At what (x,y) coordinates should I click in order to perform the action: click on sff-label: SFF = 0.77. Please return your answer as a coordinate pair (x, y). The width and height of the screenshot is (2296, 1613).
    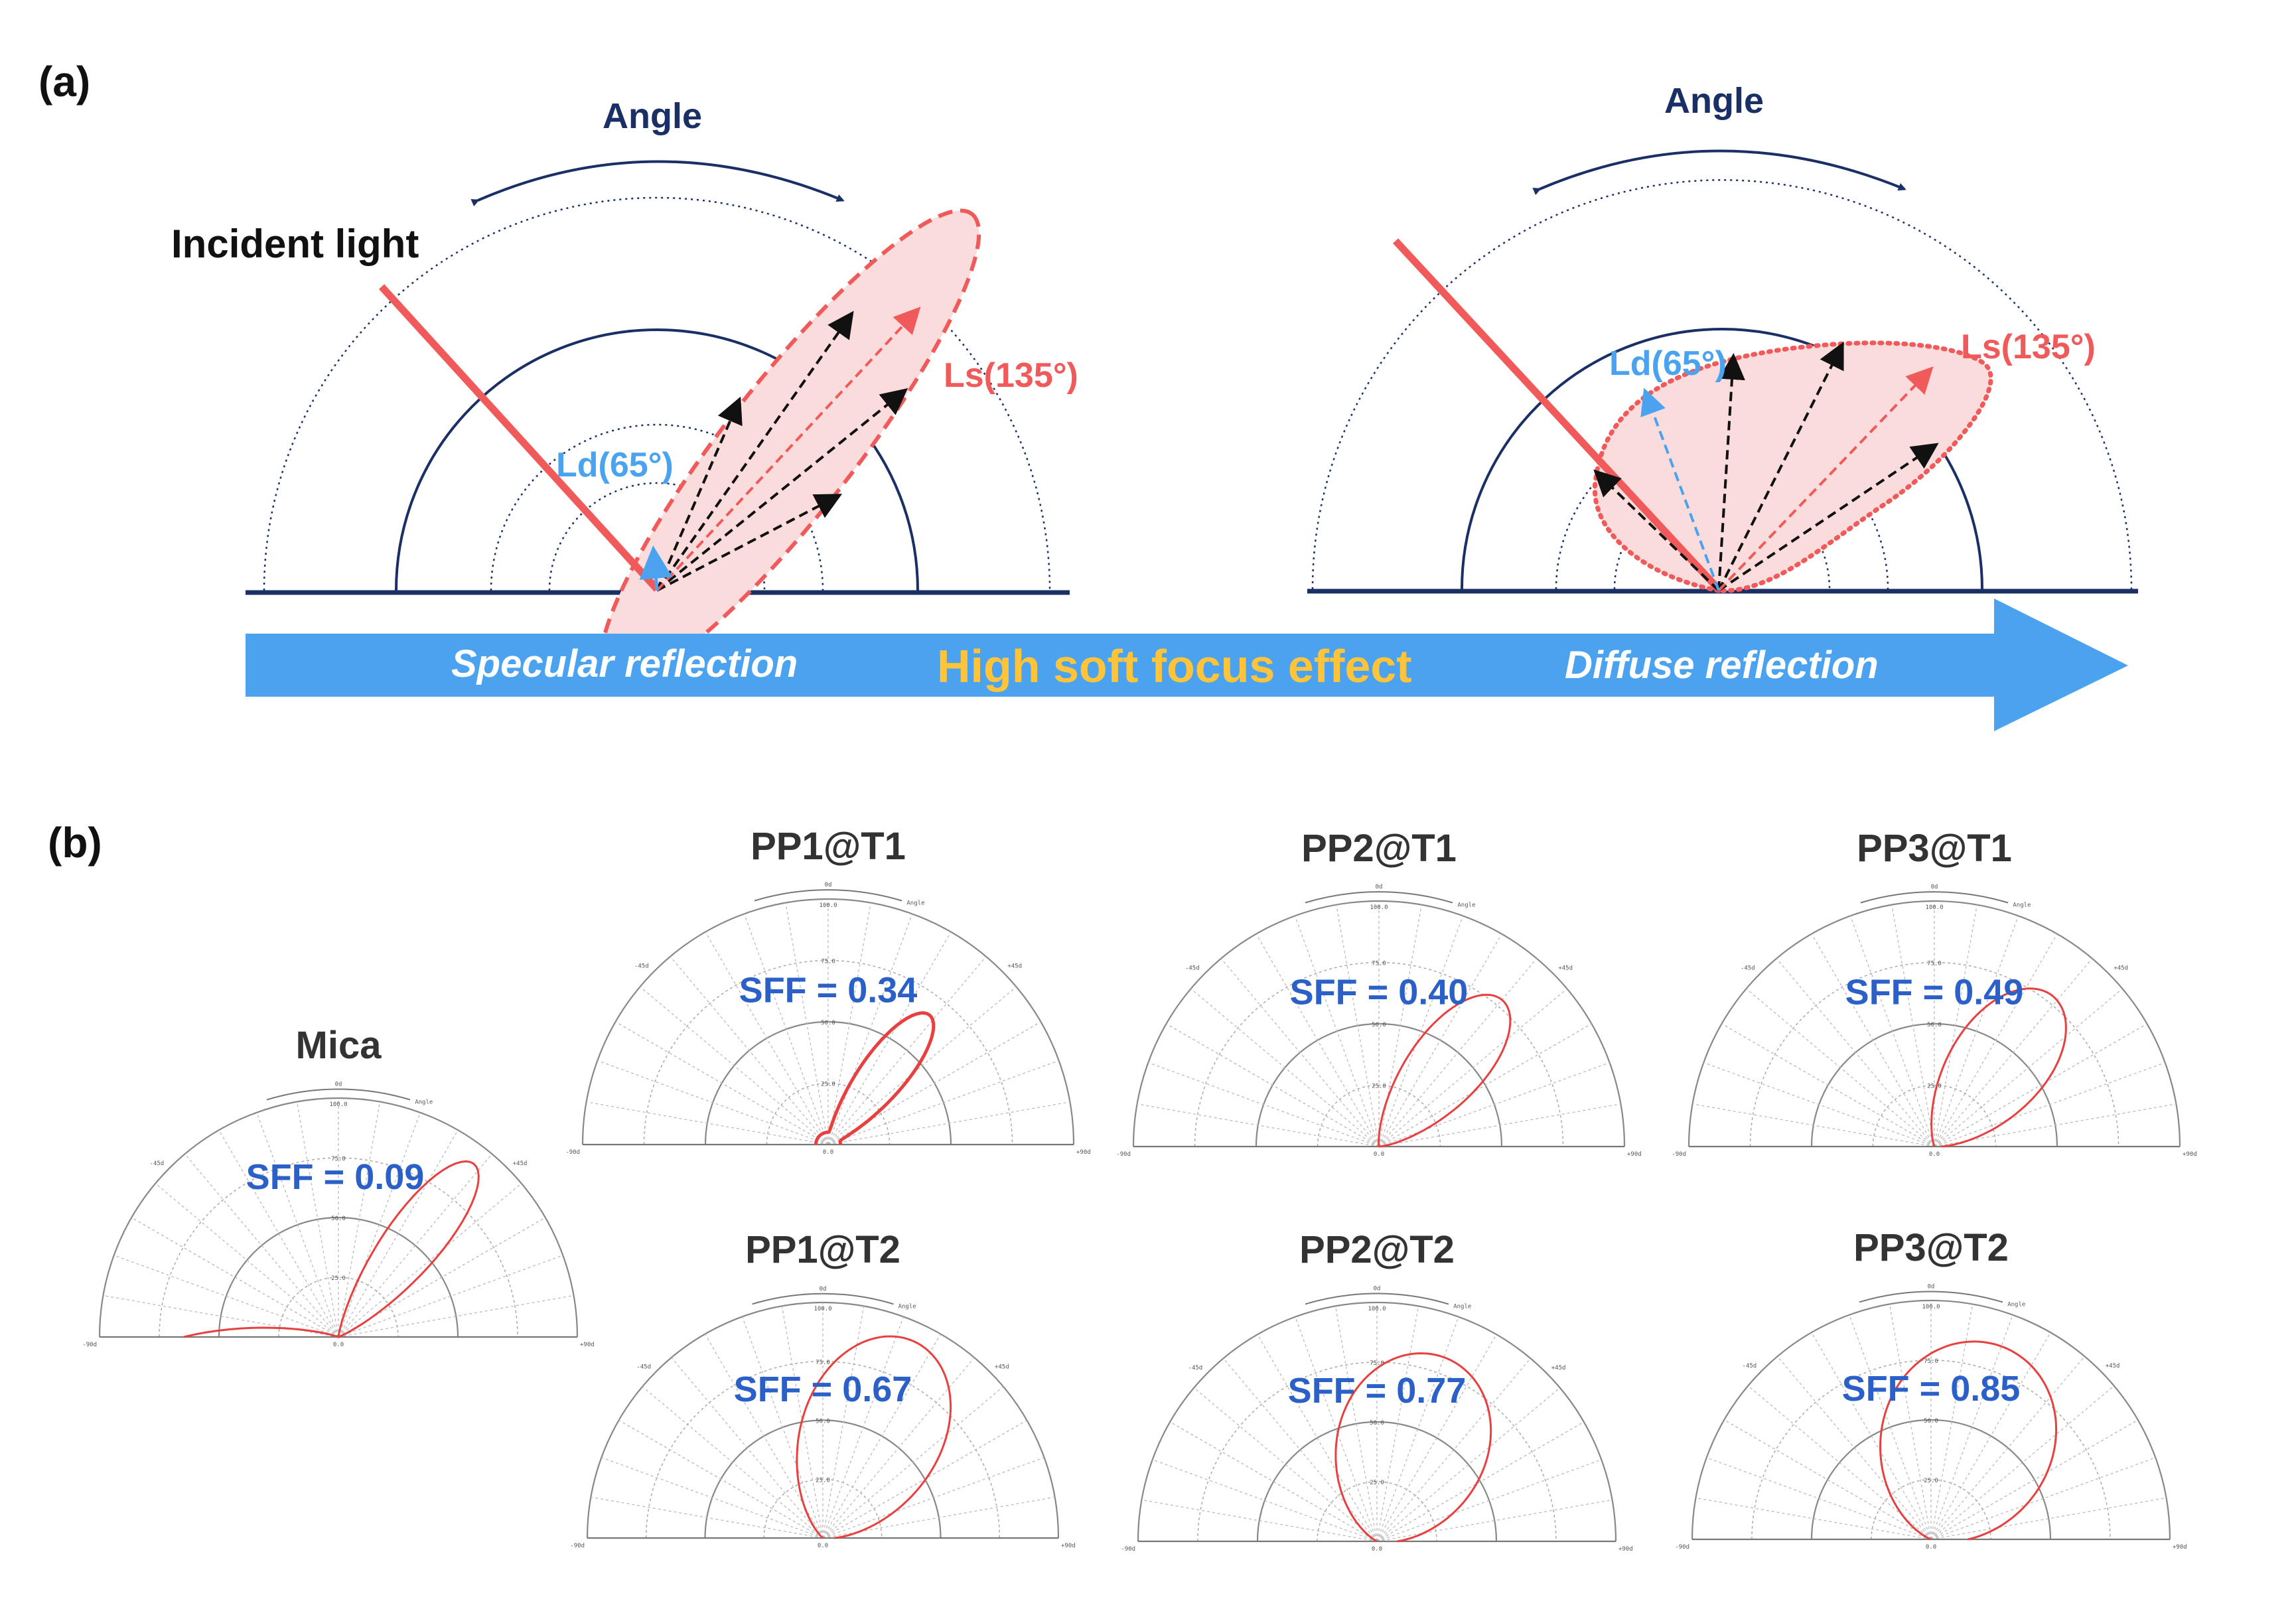
    Looking at the image, I should click on (1377, 1391).